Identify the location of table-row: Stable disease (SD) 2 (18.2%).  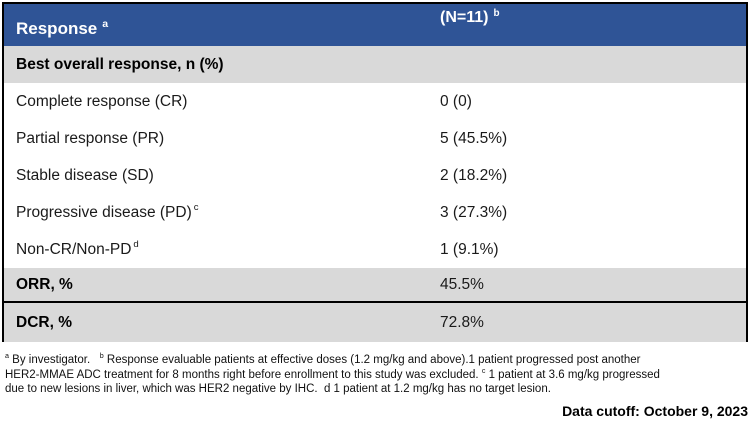
(375, 175).